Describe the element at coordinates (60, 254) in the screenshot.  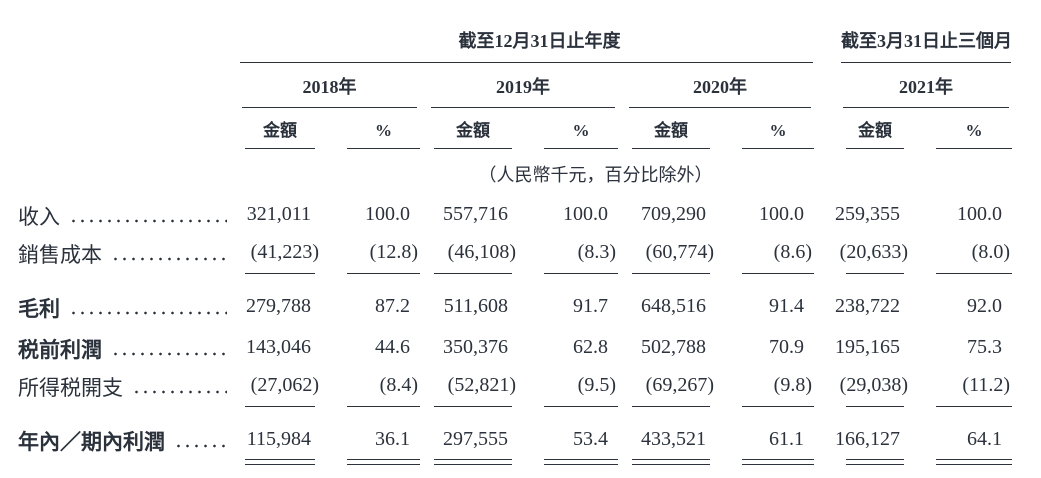
I see `row-label: 銷售成本` at that location.